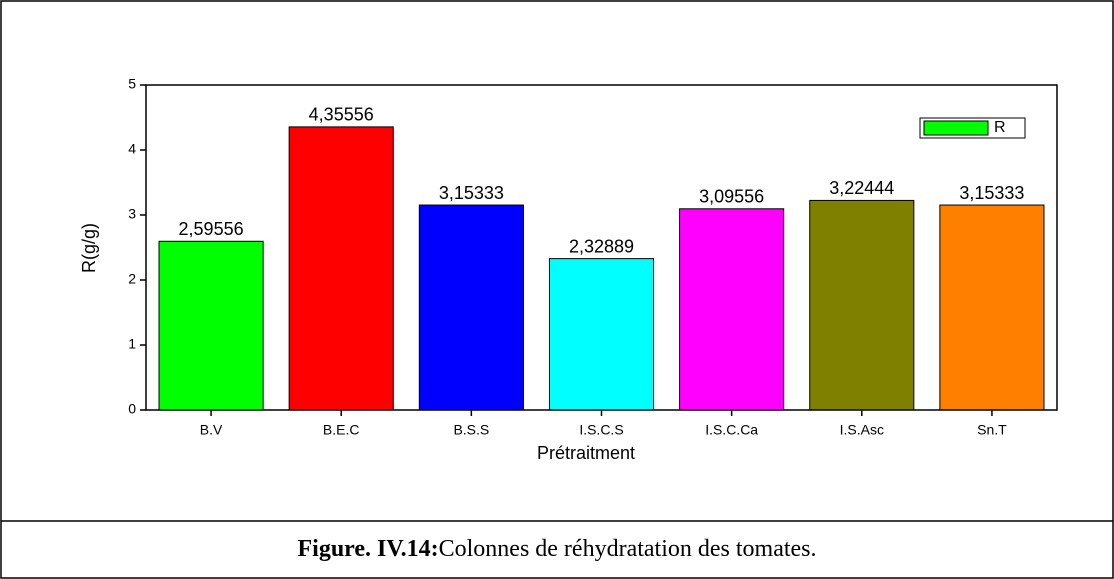  I want to click on x-tick-label: B.S.S, so click(471, 430).